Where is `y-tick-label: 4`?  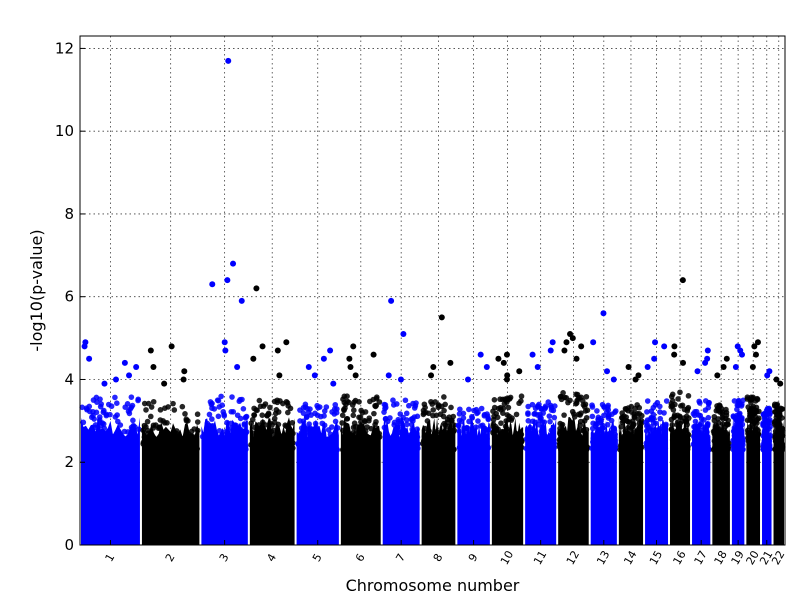
y-tick-label: 4 is located at coordinates (69, 379).